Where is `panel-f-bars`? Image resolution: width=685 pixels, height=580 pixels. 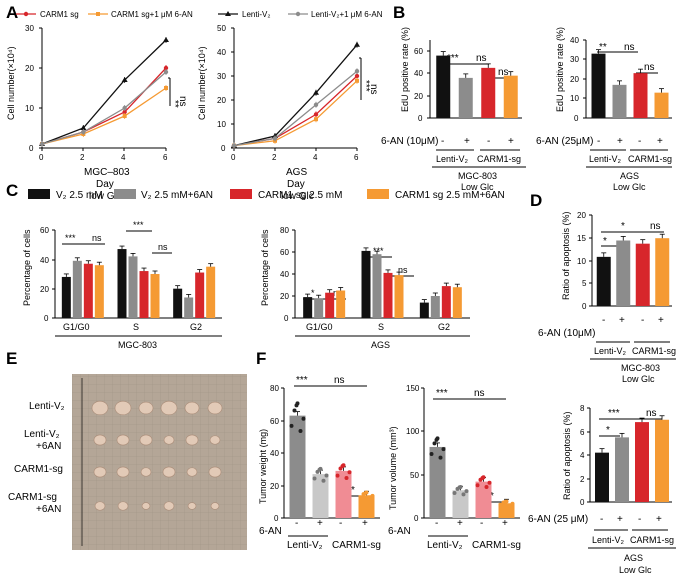 panel-f-bars is located at coordinates (402, 459).